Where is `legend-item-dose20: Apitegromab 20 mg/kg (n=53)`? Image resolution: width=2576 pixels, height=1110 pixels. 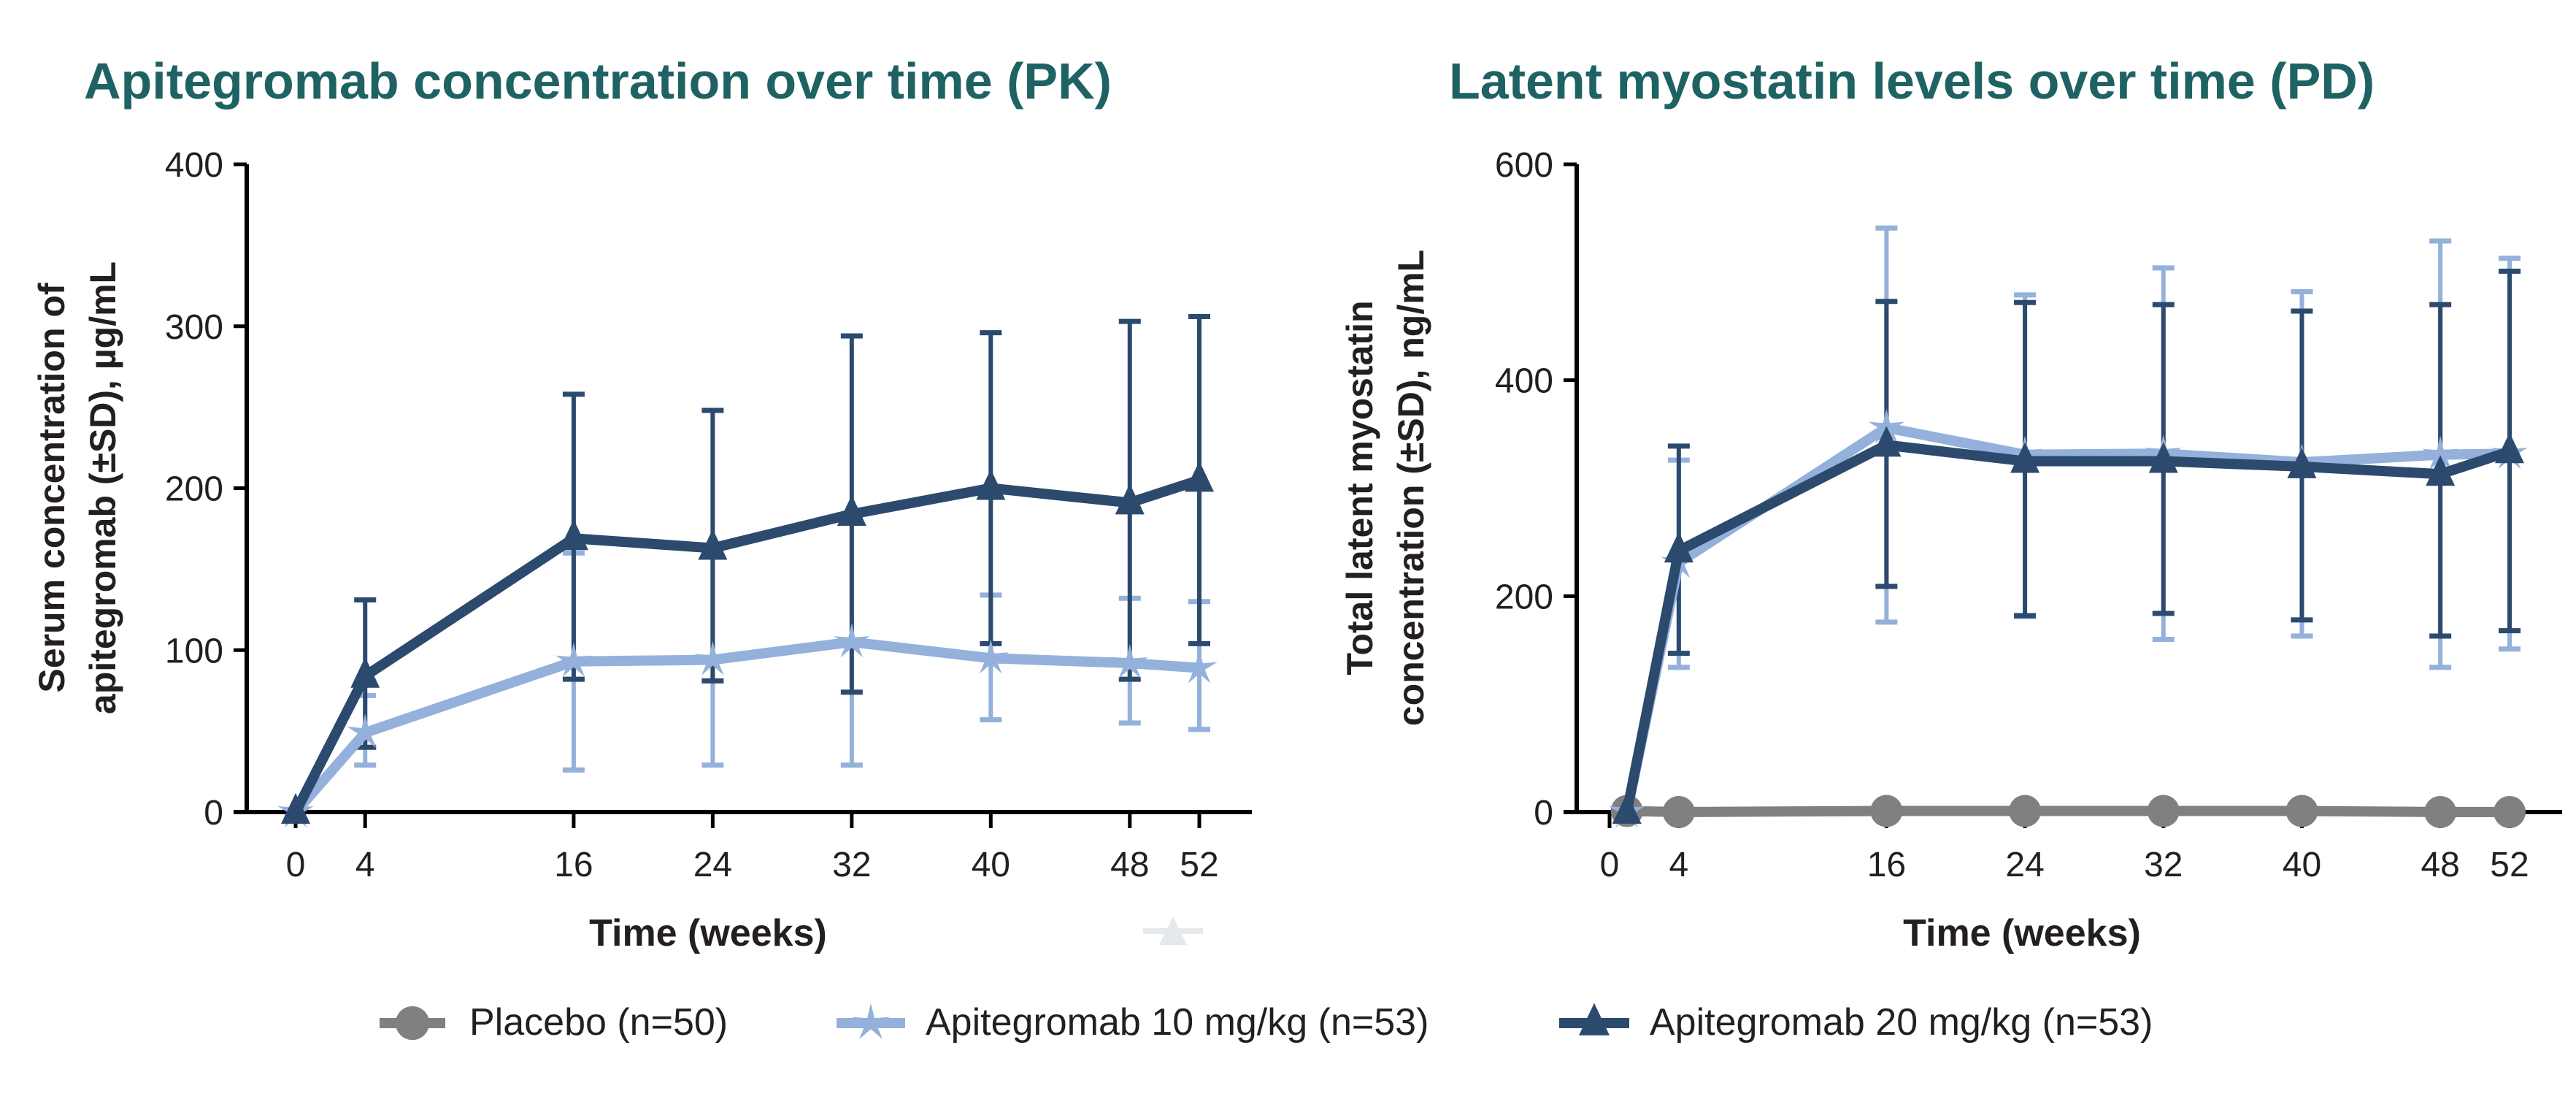
legend-item-dose20: Apitegromab 20 mg/kg (n=53) is located at coordinates (1856, 1023).